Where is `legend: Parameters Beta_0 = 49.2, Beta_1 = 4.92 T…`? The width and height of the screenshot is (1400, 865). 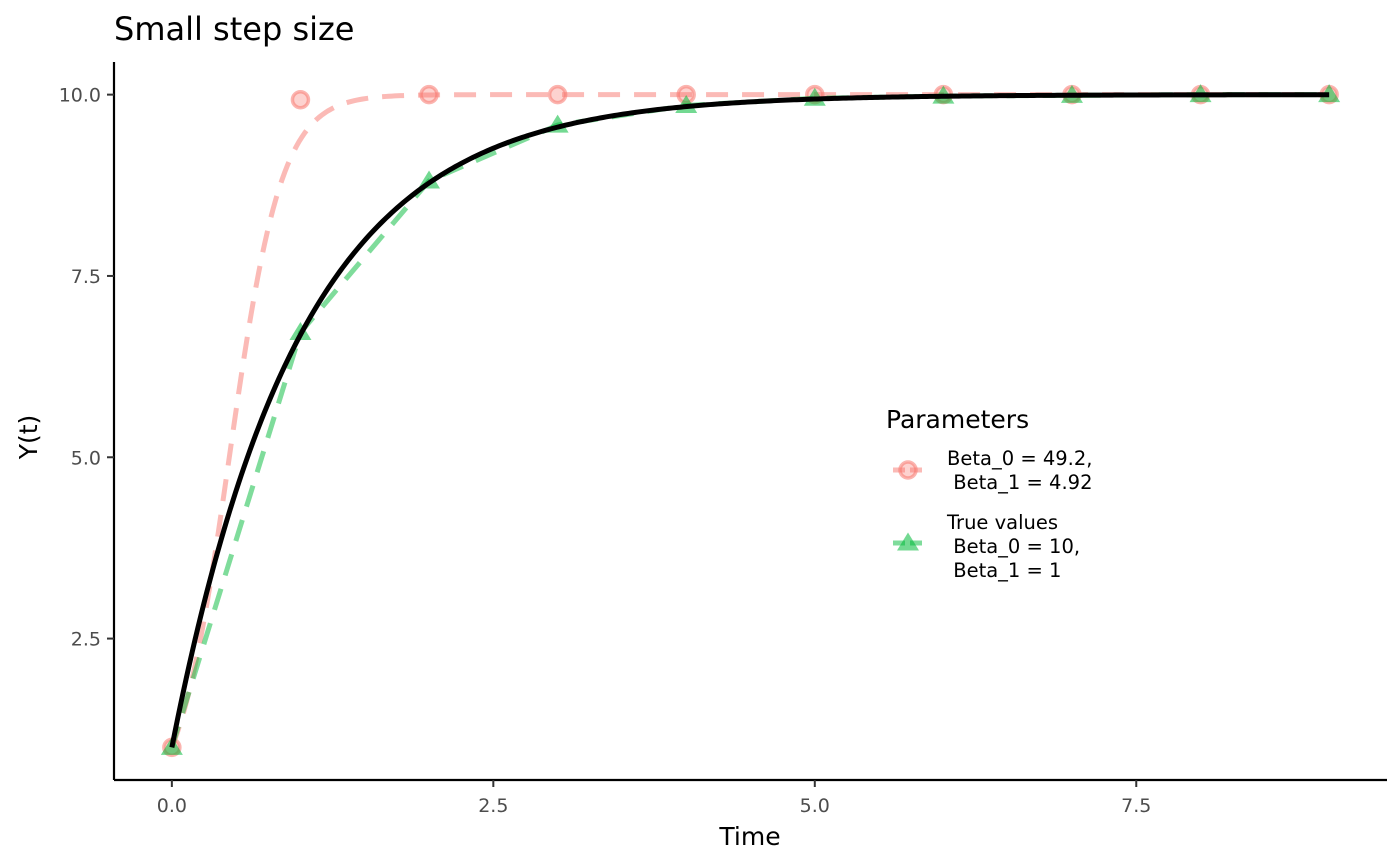
legend: Parameters Beta_0 = 49.2, Beta_1 = 4.92 T… is located at coordinates (989, 493).